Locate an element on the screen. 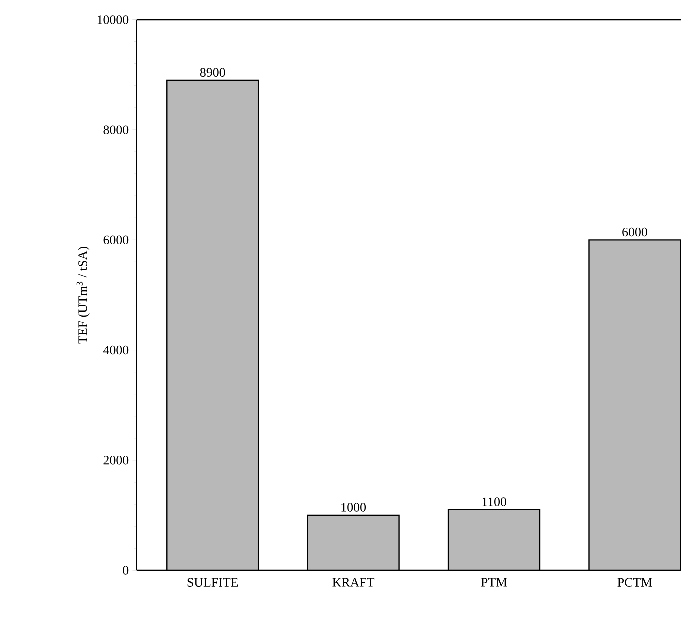 Image resolution: width=682 pixels, height=621 pixels. y-tick-label: 2000 is located at coordinates (116, 460).